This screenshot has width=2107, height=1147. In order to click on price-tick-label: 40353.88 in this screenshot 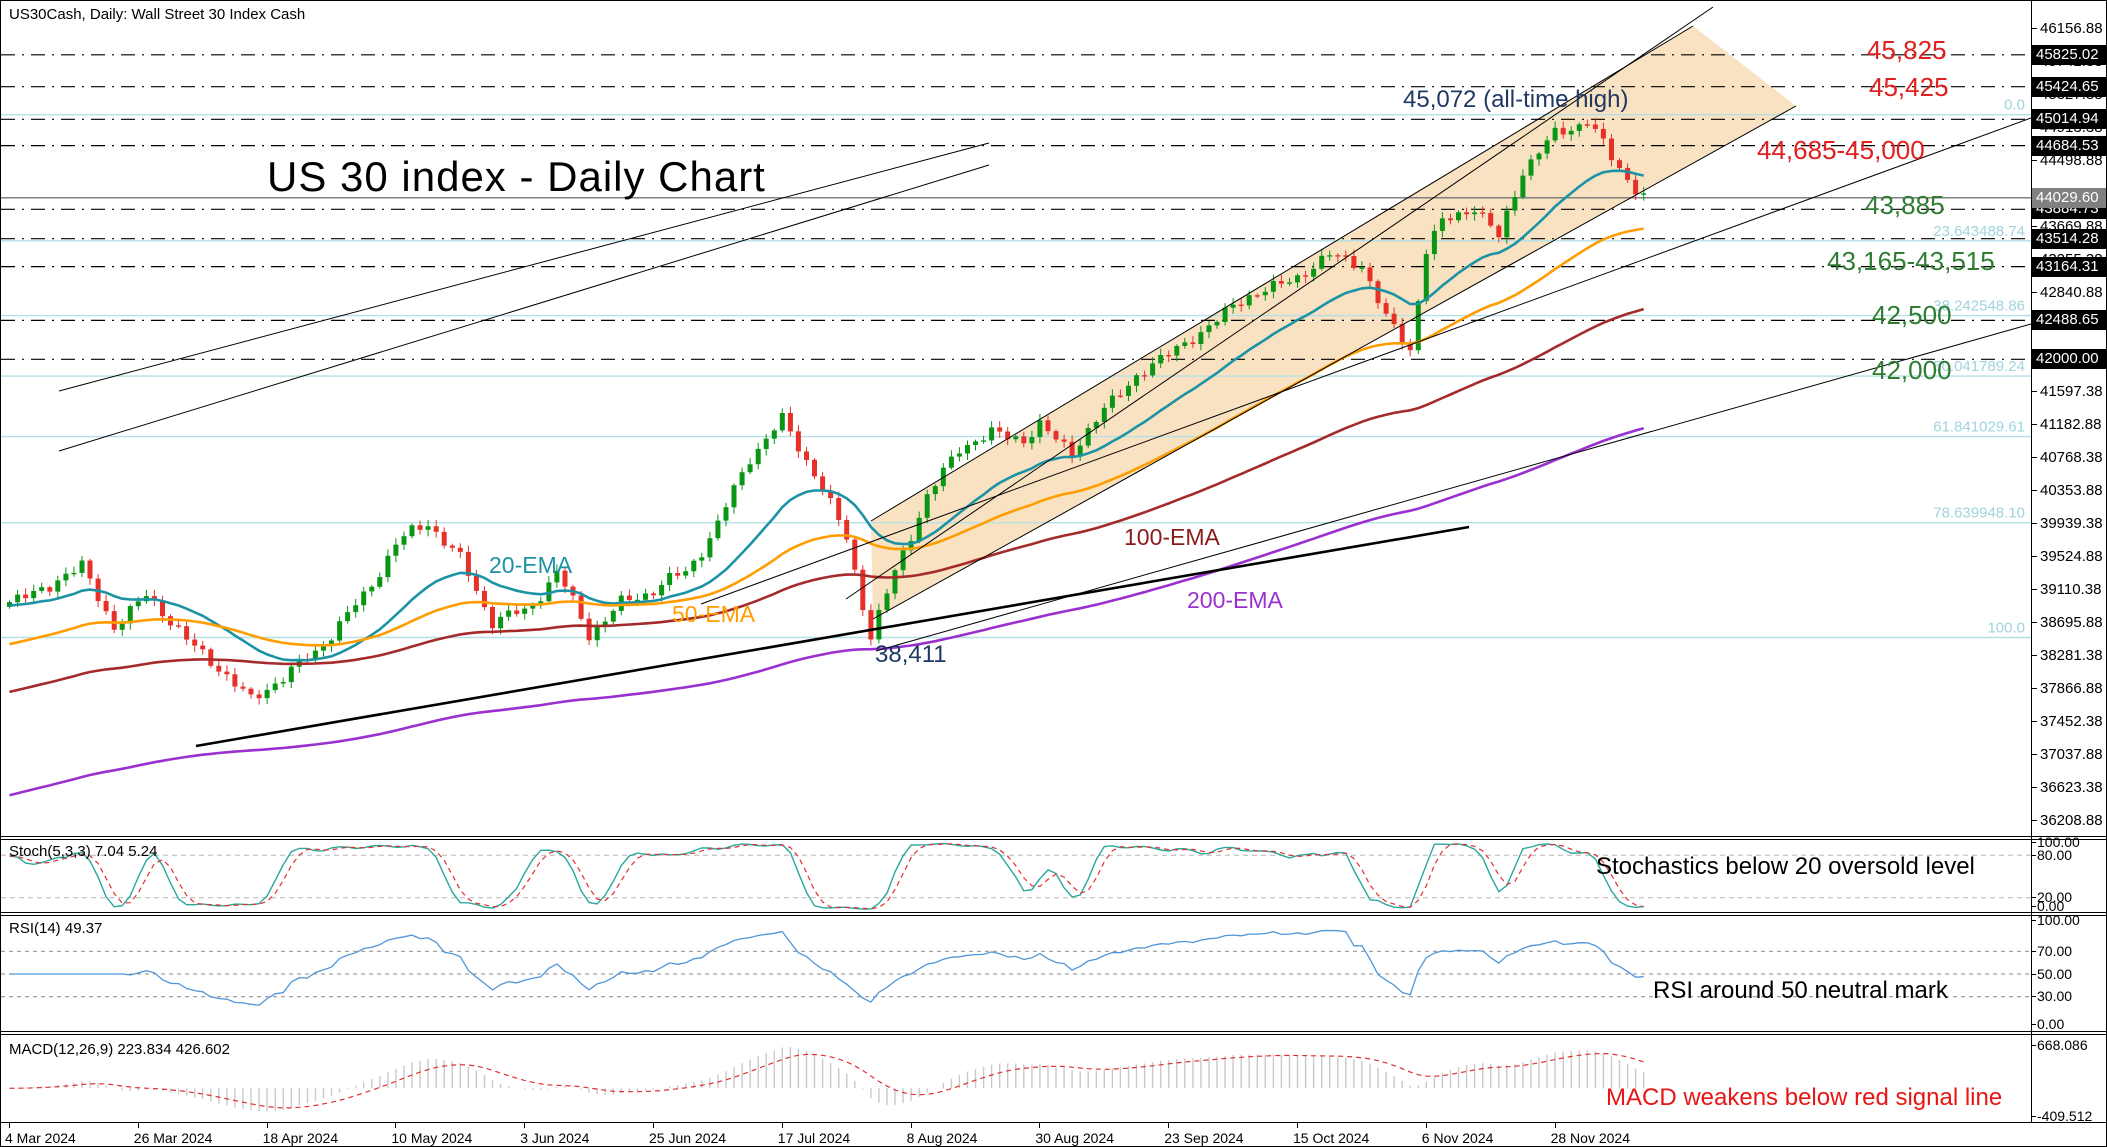, I will do `click(2071, 490)`.